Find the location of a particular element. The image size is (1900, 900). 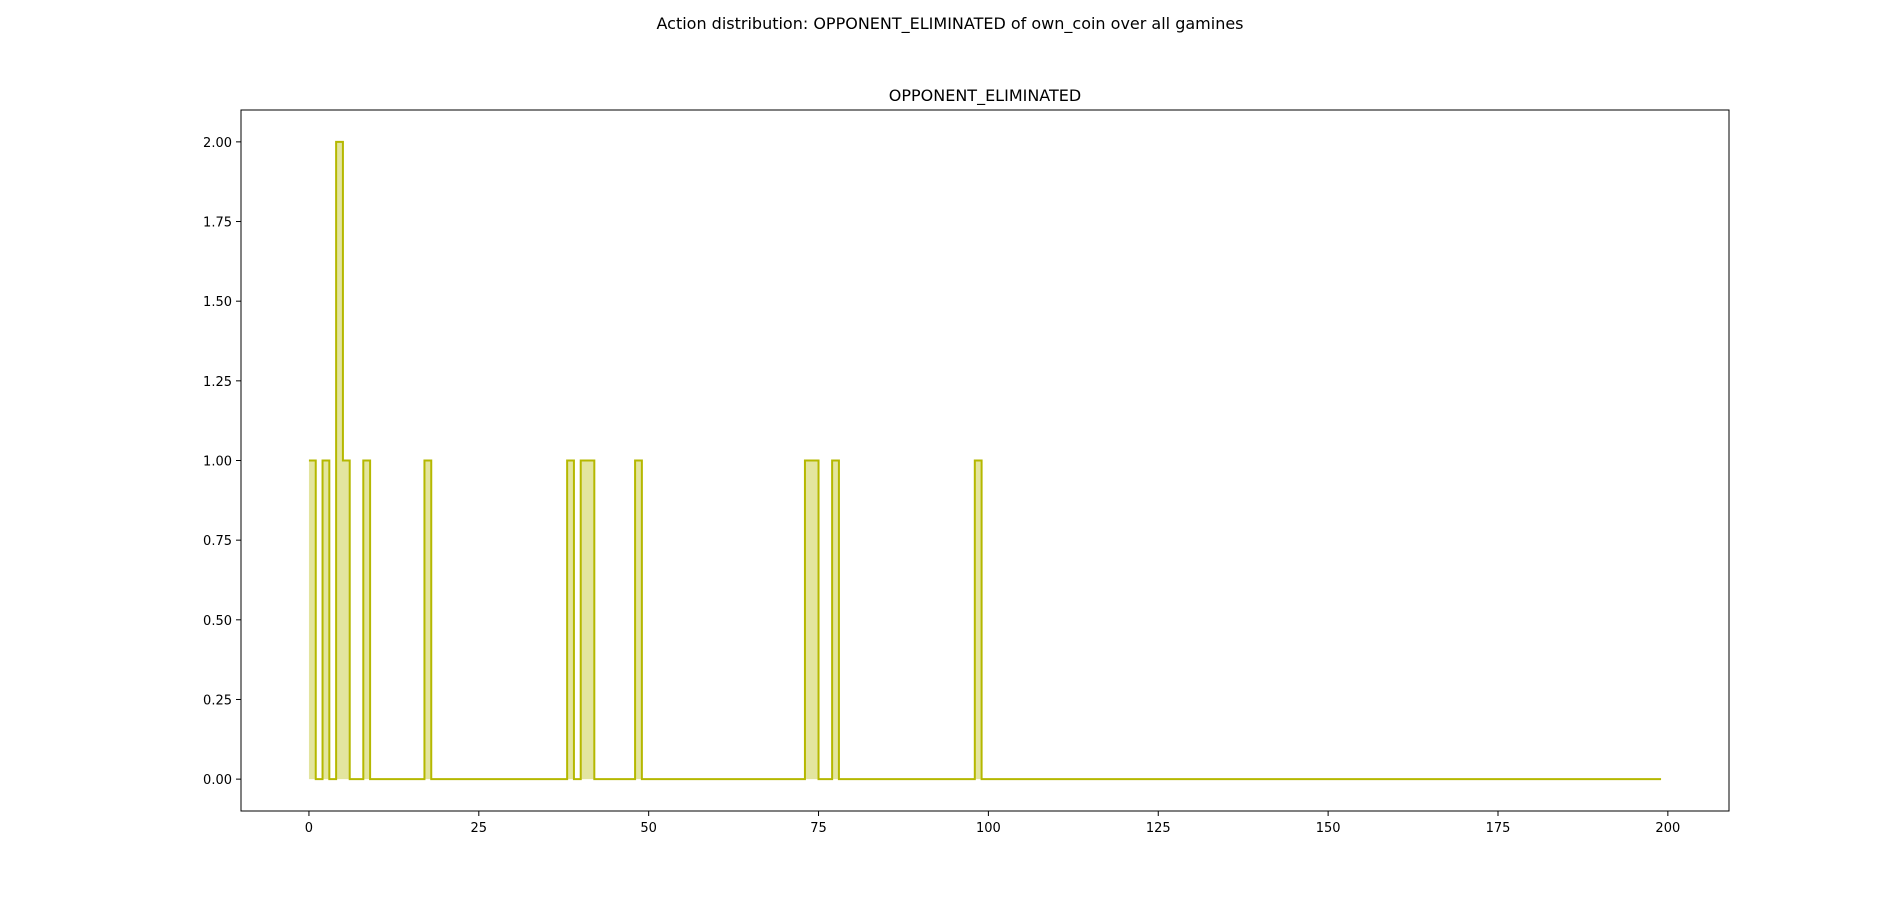

axes-title: OPPONENT_ELIMINATED is located at coordinates (985, 96).